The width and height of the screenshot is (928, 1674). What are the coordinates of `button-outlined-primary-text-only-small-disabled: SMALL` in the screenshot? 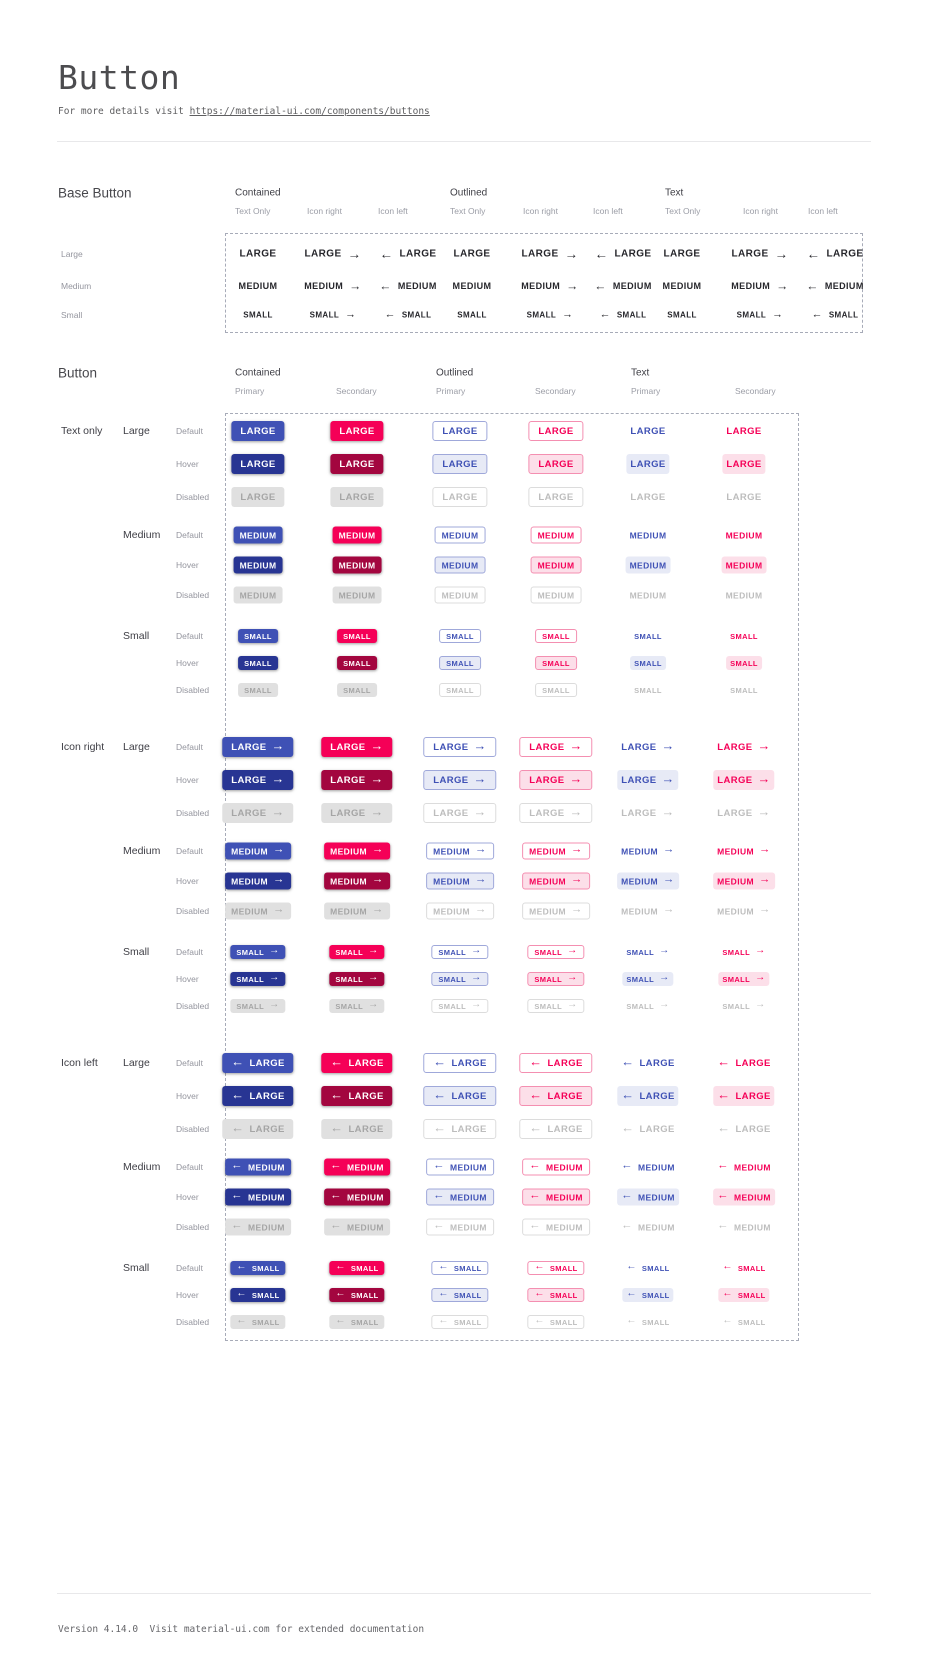 It's located at (460, 690).